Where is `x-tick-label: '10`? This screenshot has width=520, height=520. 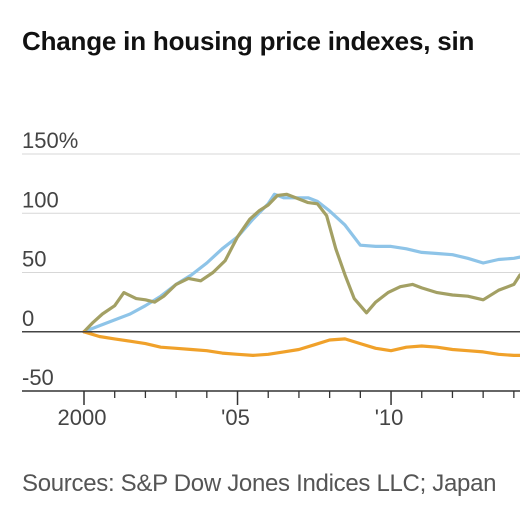 x-tick-label: '10 is located at coordinates (389, 417).